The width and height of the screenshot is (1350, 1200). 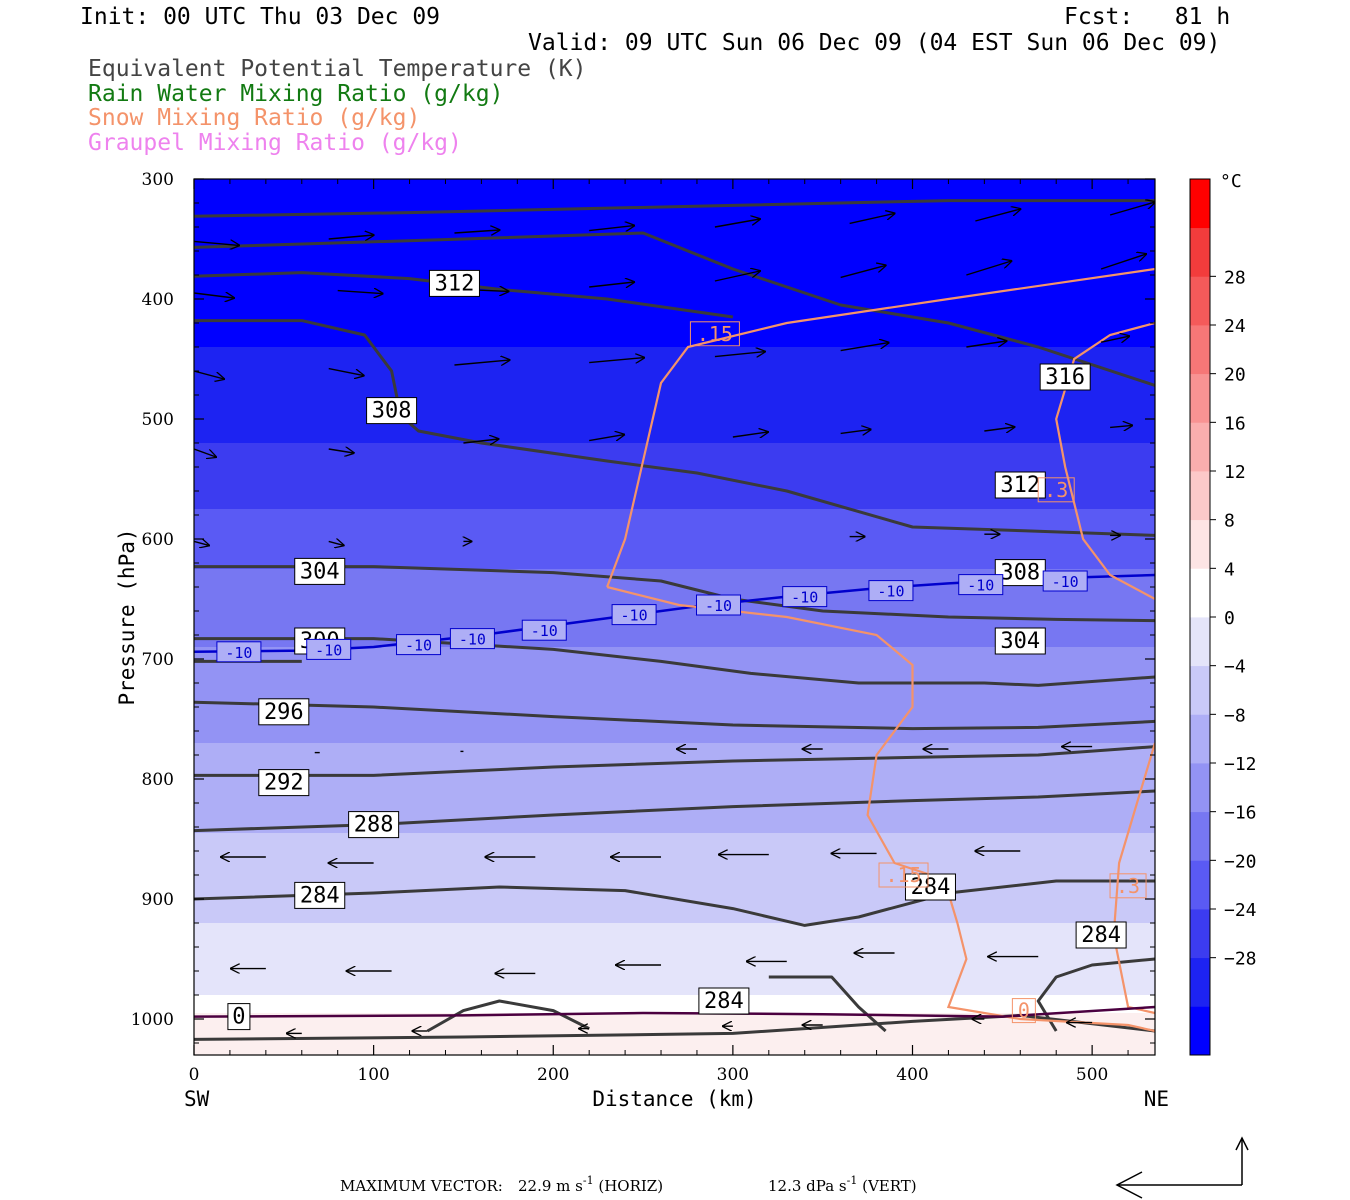 I want to click on forecast-hour: Fcst: 81 h, so click(x=1147, y=17).